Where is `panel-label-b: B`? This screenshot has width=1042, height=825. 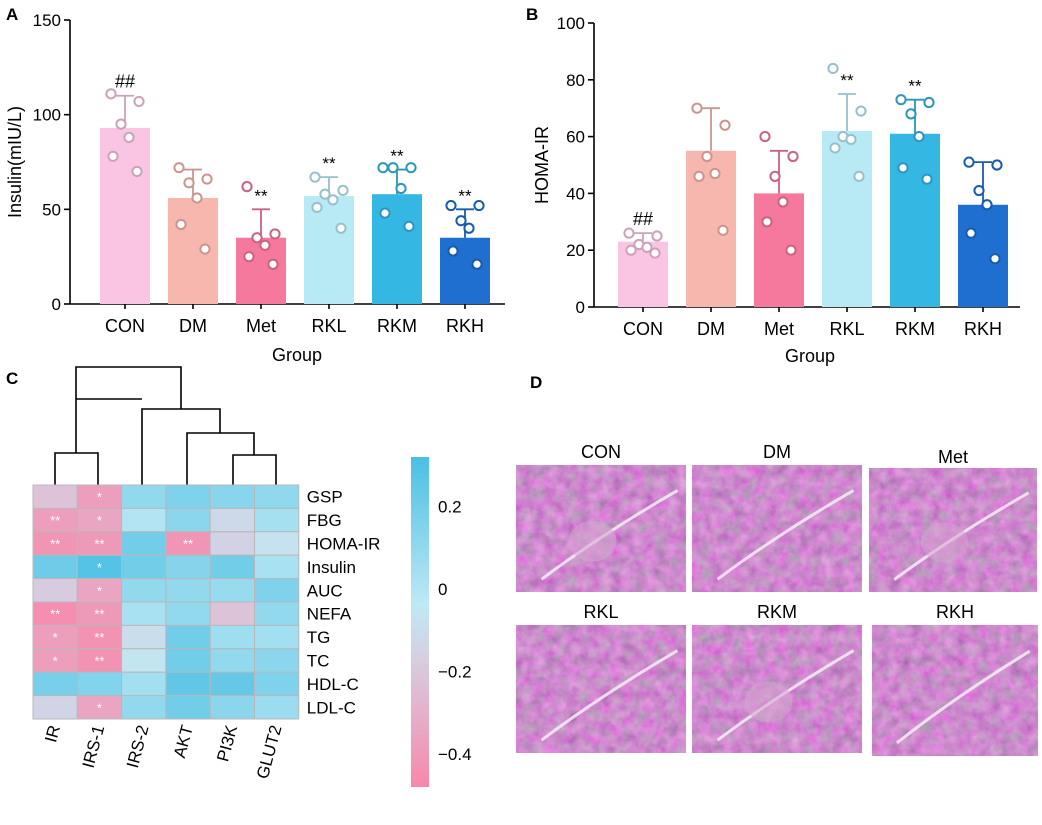
panel-label-b: B is located at coordinates (532, 14).